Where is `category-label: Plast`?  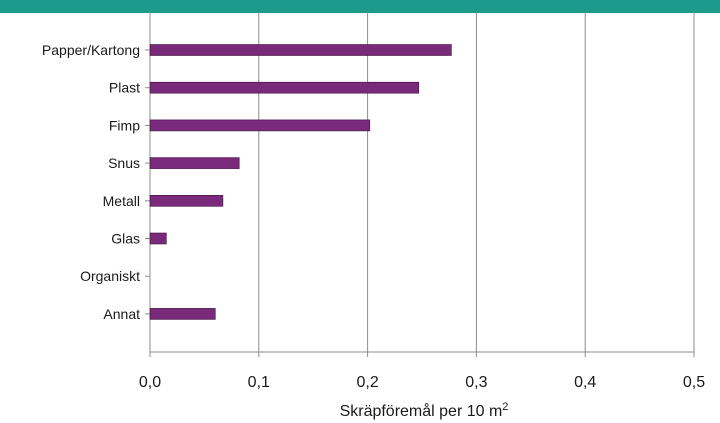
category-label: Plast is located at coordinates (124, 88).